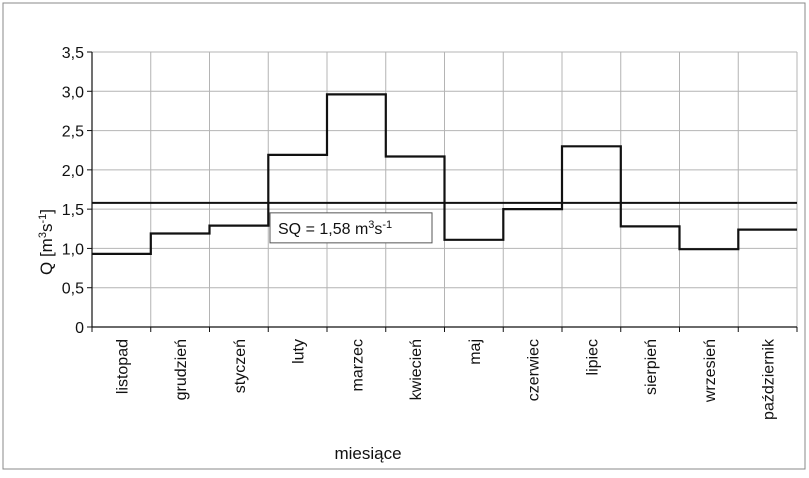 This screenshot has height=478, width=809. What do you see at coordinates (710, 371) in the screenshot?
I see `x-tick-label: wrzesień` at bounding box center [710, 371].